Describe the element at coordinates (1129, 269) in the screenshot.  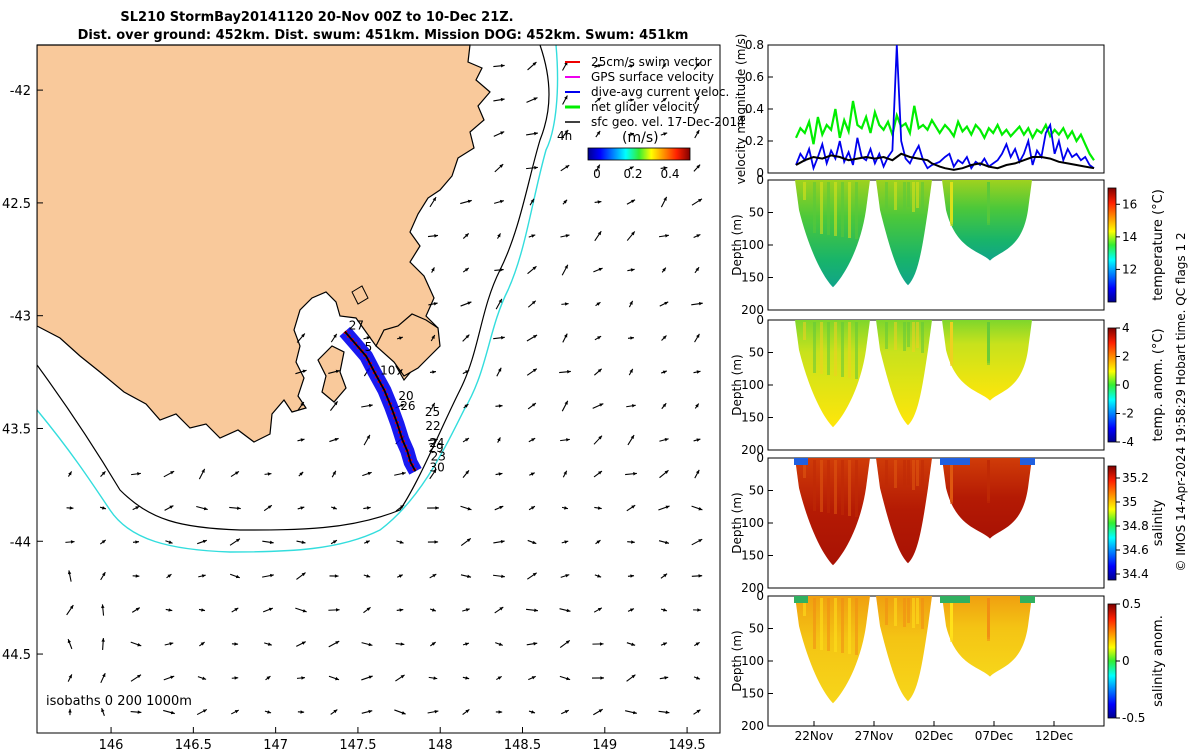
I see `colorbar-tick-label: 12` at that location.